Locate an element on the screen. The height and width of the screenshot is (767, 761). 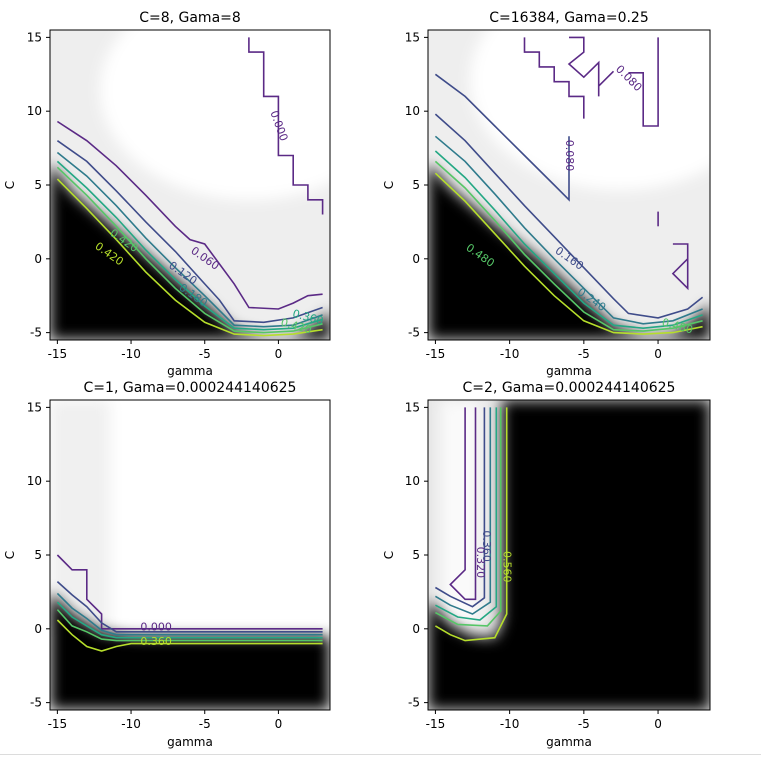
contour-label: 0.560 is located at coordinates (507, 567).